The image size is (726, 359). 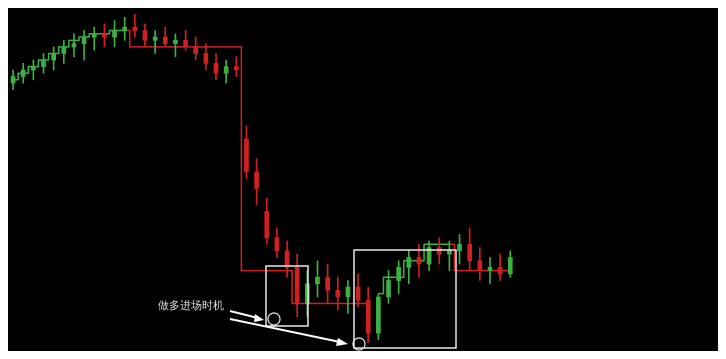 I want to click on annotation: 做多进场时机, so click(x=191, y=305).